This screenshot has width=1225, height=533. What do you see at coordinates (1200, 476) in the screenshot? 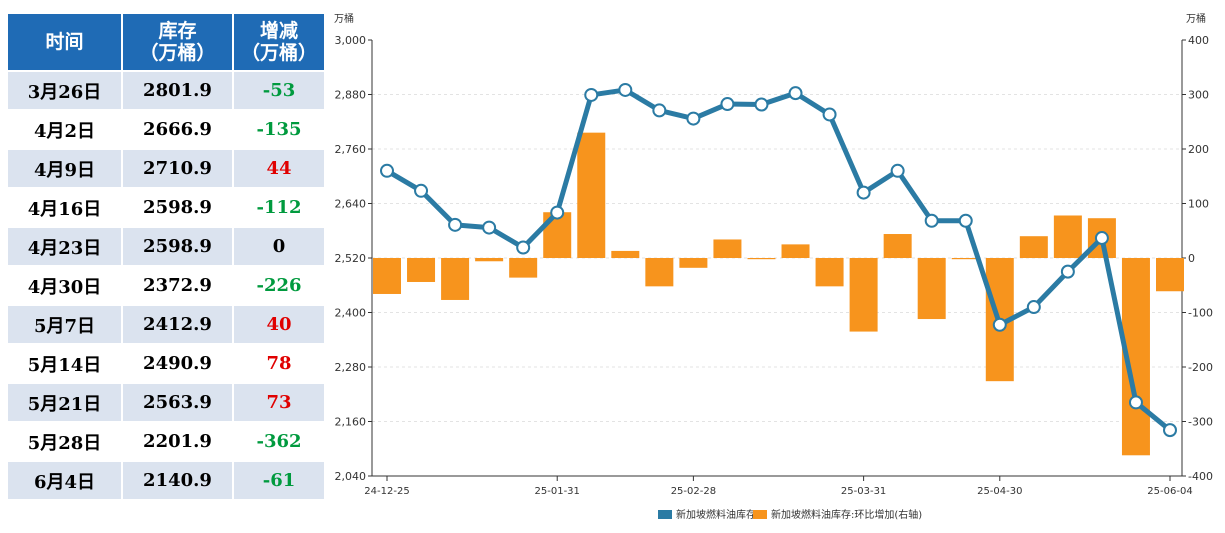
I see `right-tick-label: -400` at bounding box center [1200, 476].